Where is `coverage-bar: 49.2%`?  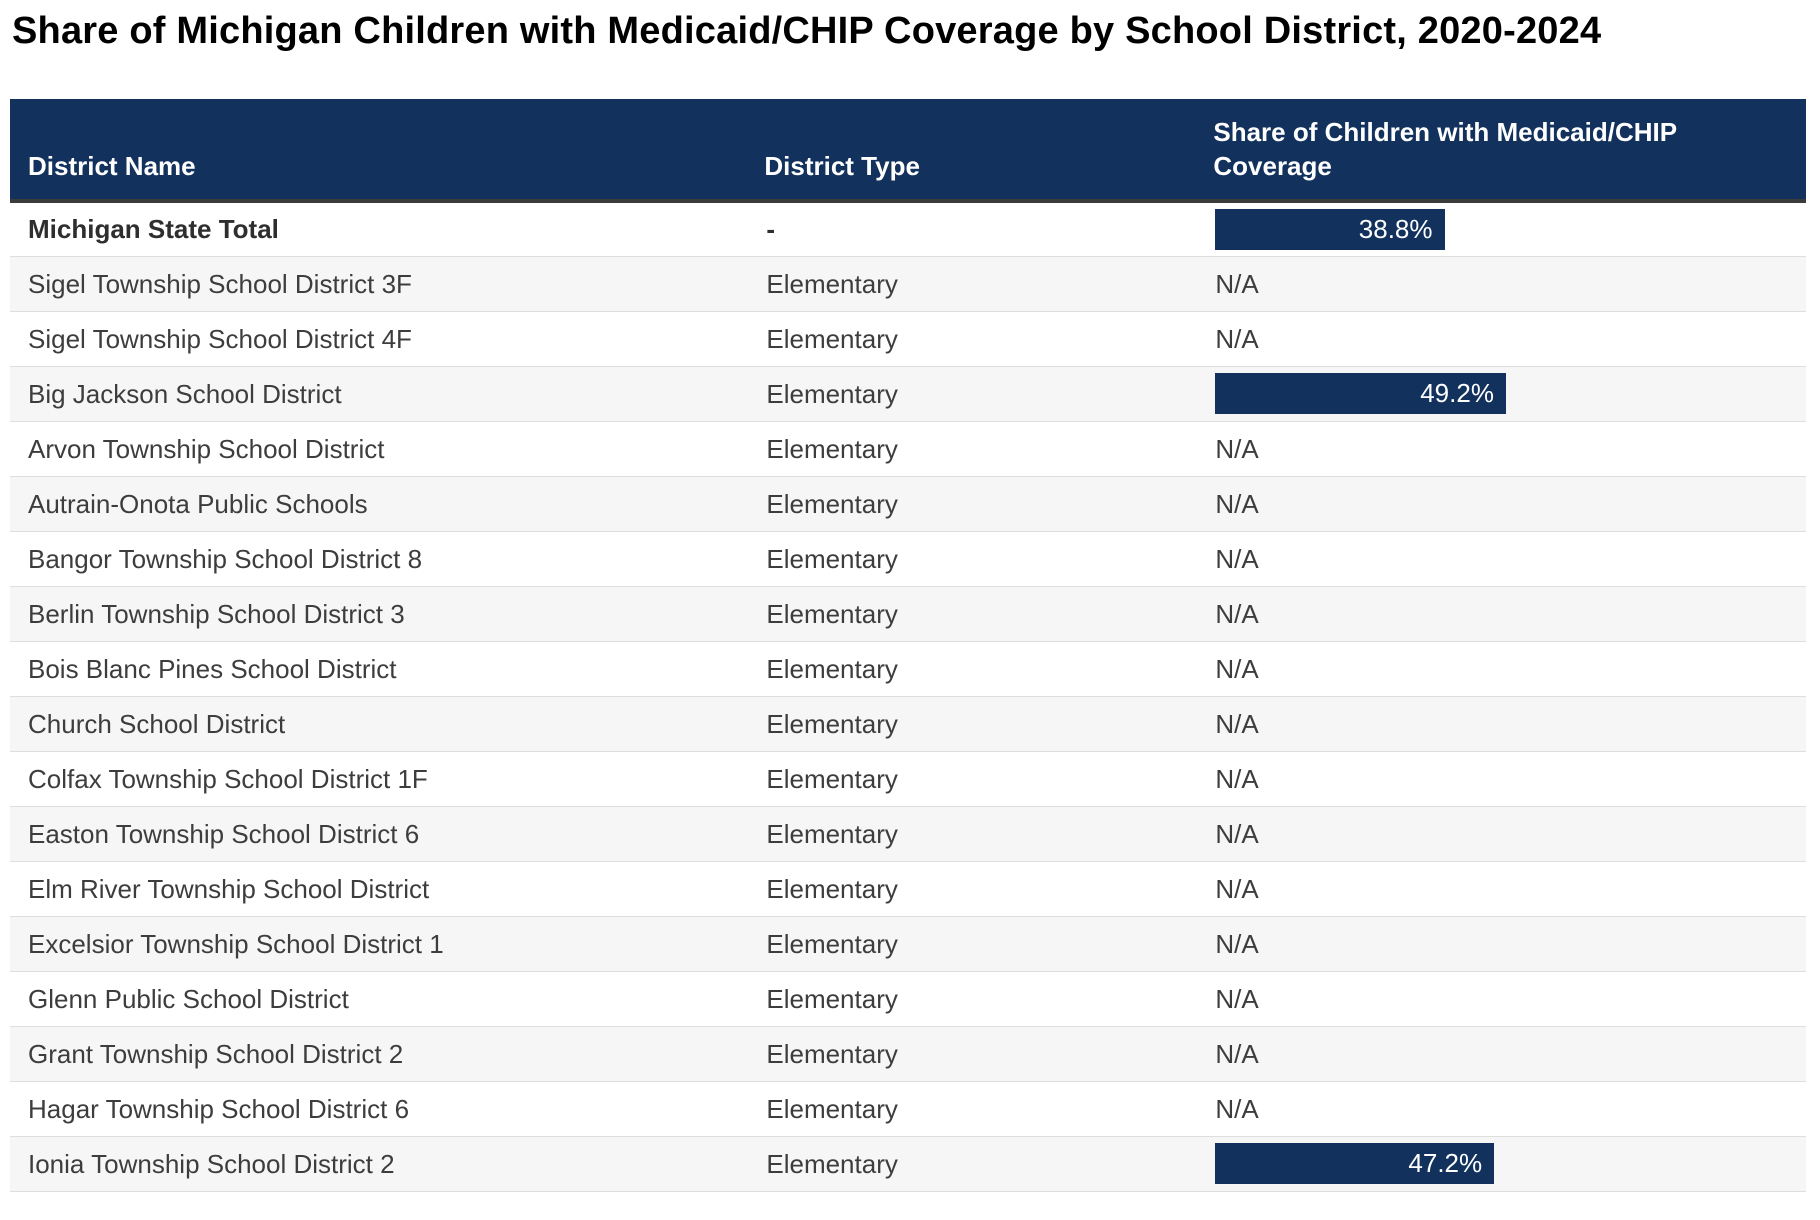
coverage-bar: 49.2% is located at coordinates (1360, 393).